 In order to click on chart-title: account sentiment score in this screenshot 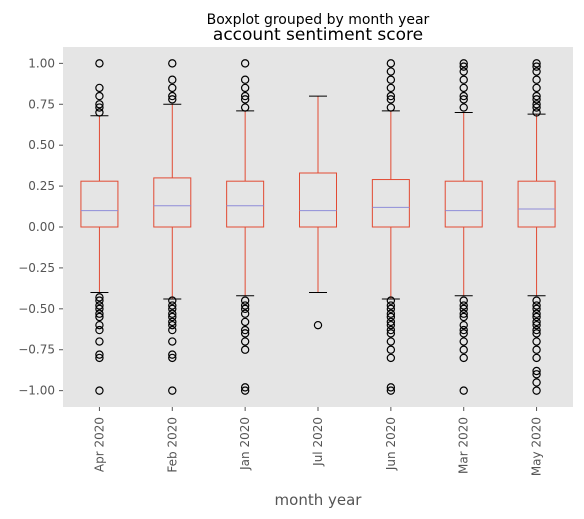, I will do `click(318, 35)`.